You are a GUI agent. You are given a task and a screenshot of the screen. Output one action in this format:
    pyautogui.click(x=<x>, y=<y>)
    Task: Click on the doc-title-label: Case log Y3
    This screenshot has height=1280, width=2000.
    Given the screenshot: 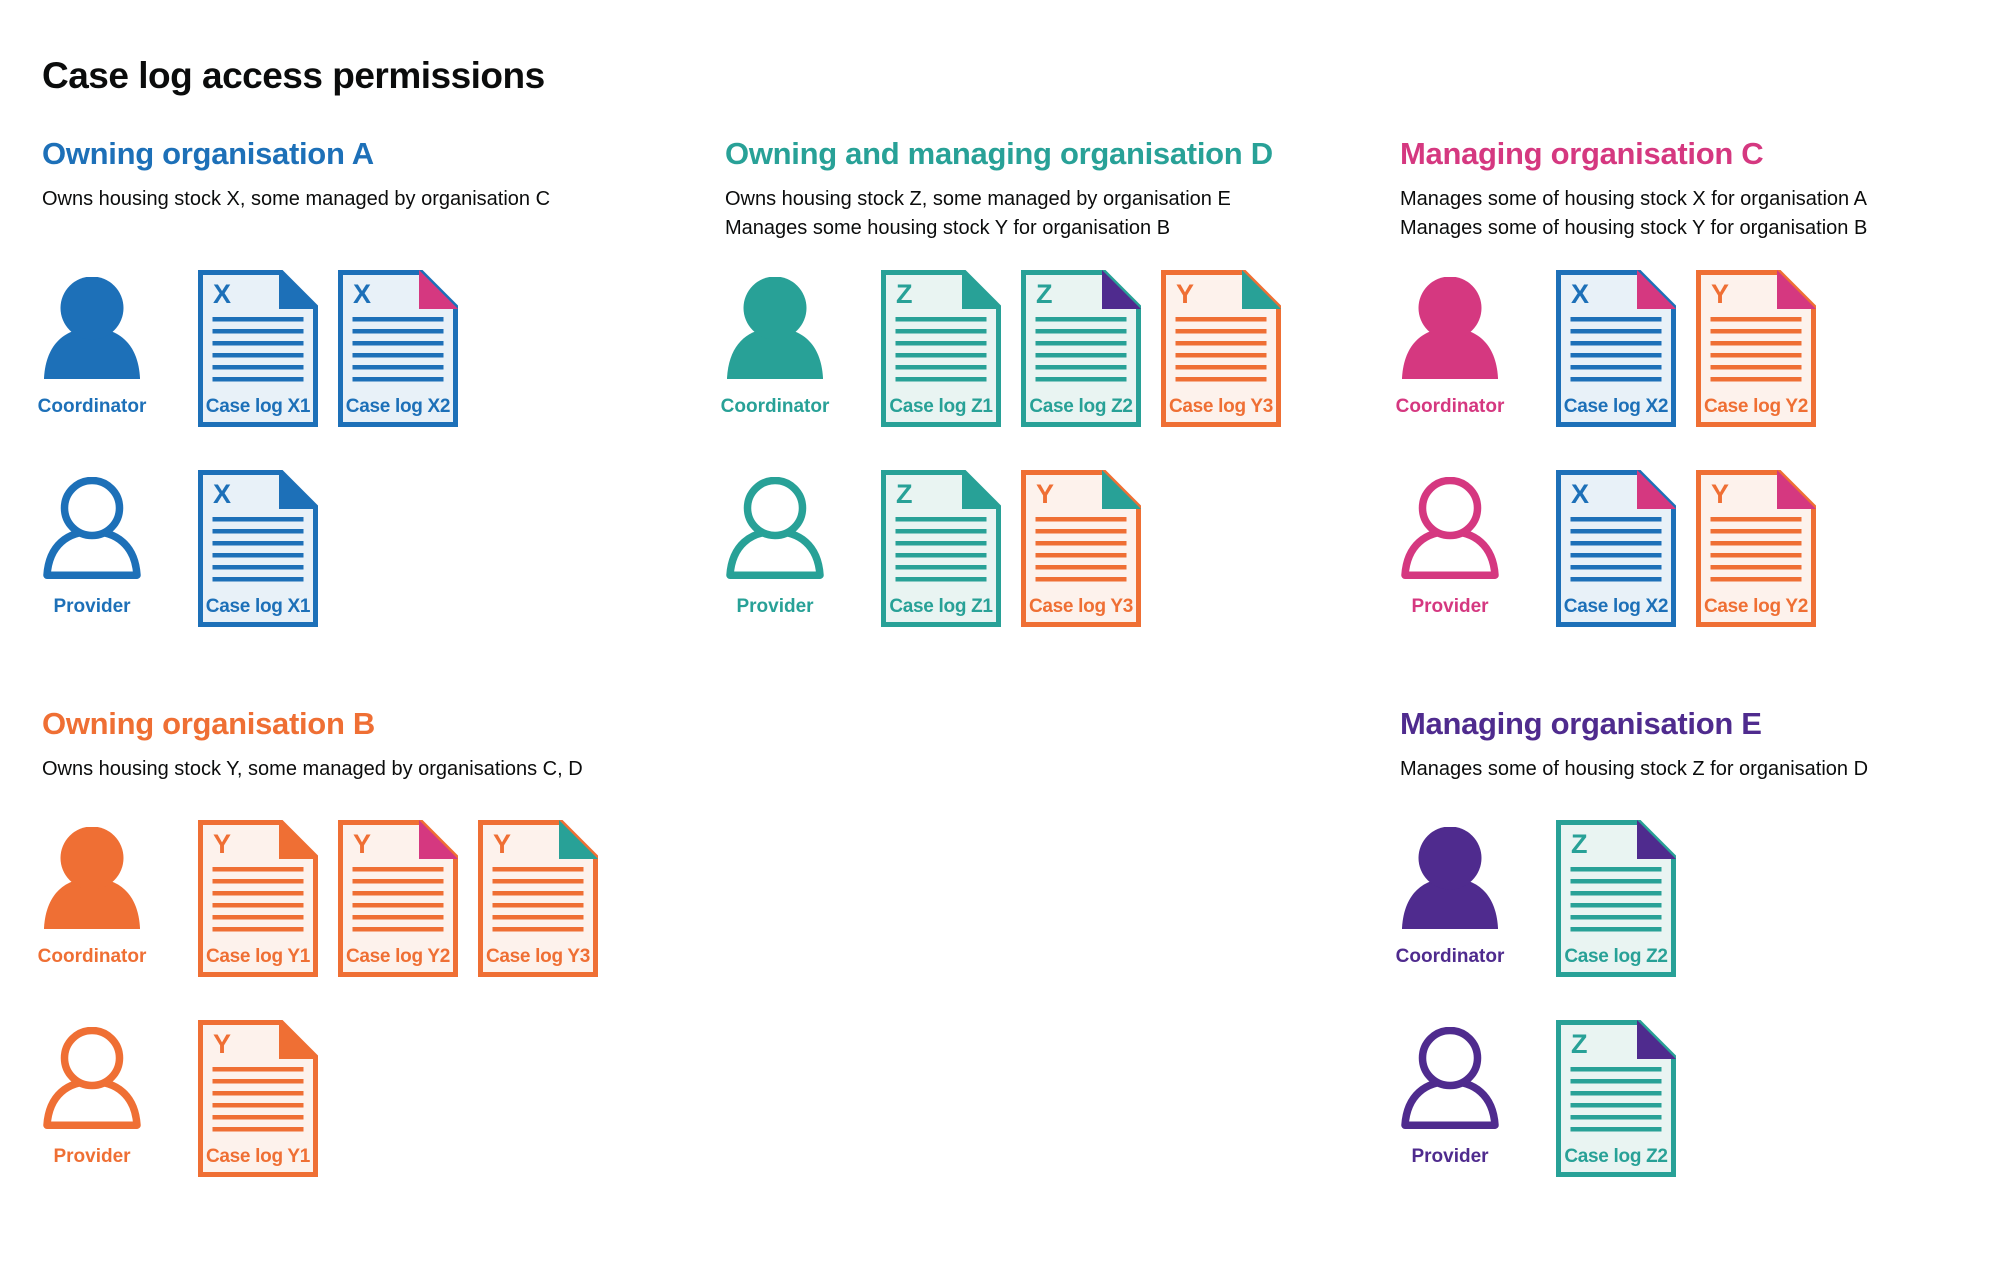 What is the action you would take?
    pyautogui.click(x=1221, y=406)
    